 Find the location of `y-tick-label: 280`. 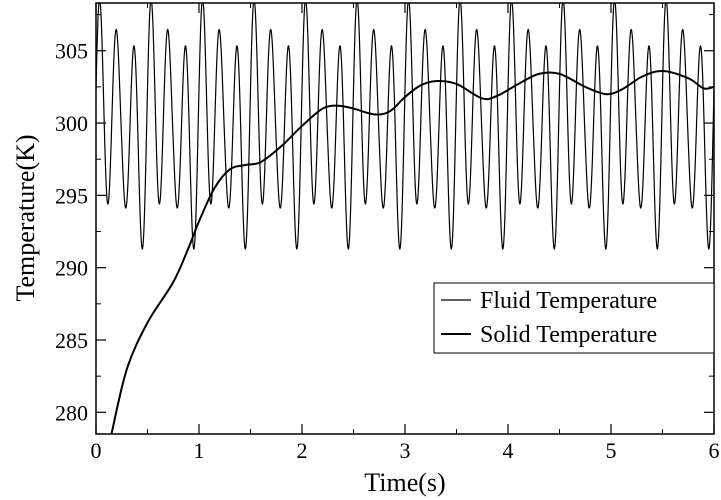

y-tick-label: 280 is located at coordinates (71, 412).